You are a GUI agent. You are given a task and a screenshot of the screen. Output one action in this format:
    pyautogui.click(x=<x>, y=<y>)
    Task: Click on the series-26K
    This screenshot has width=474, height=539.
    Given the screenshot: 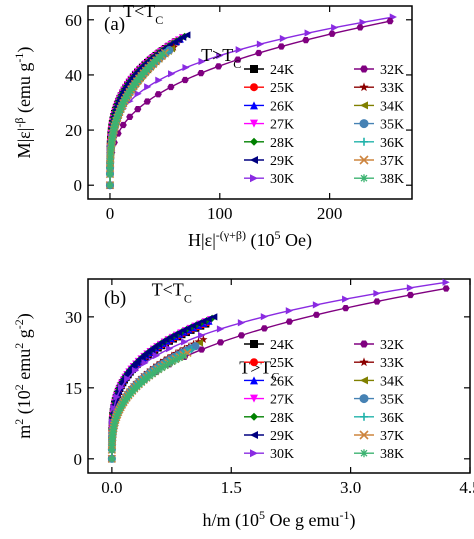 What is the action you would take?
    pyautogui.click(x=160, y=390)
    